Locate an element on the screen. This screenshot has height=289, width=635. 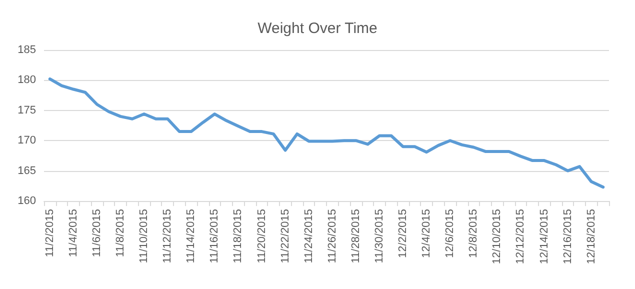
x-tick-label: 12/12/2015 is located at coordinates (520, 236).